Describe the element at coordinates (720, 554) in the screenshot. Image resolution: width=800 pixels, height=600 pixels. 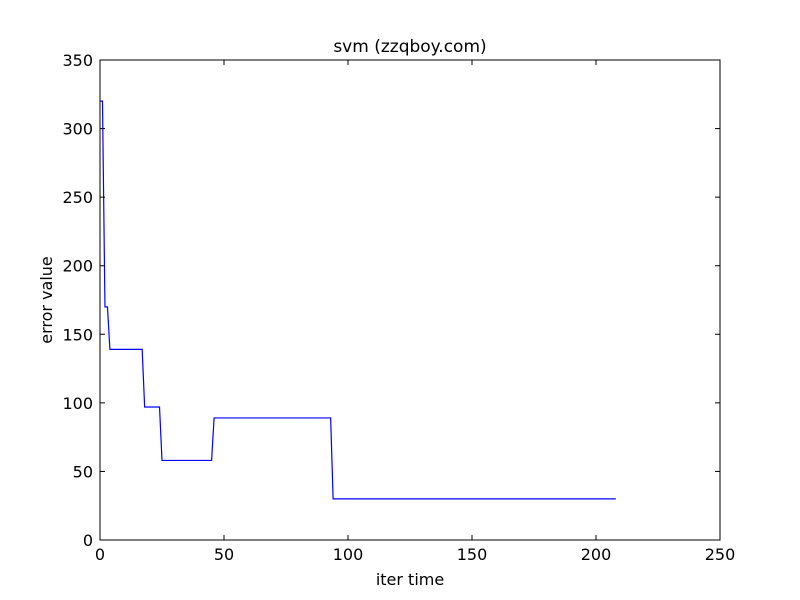
I see `x-tick-label: 250` at that location.